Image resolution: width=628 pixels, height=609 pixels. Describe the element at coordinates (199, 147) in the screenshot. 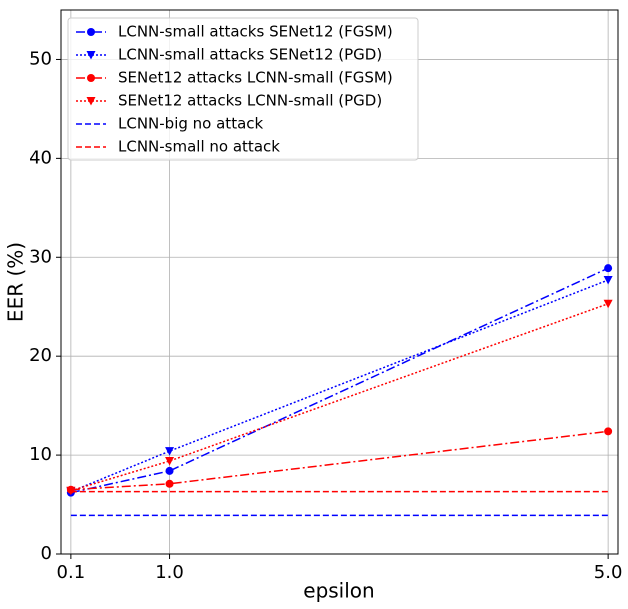

I see `legend-label: LCNN-small no attack` at that location.